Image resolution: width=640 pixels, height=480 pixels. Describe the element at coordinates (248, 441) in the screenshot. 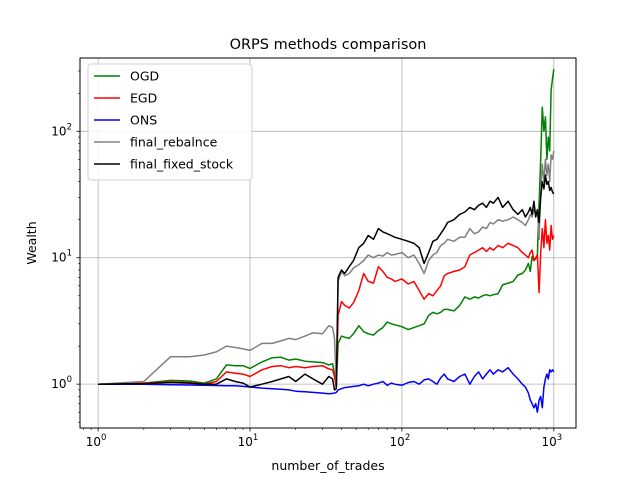

I see `x-tick-label-1: 10¹` at that location.